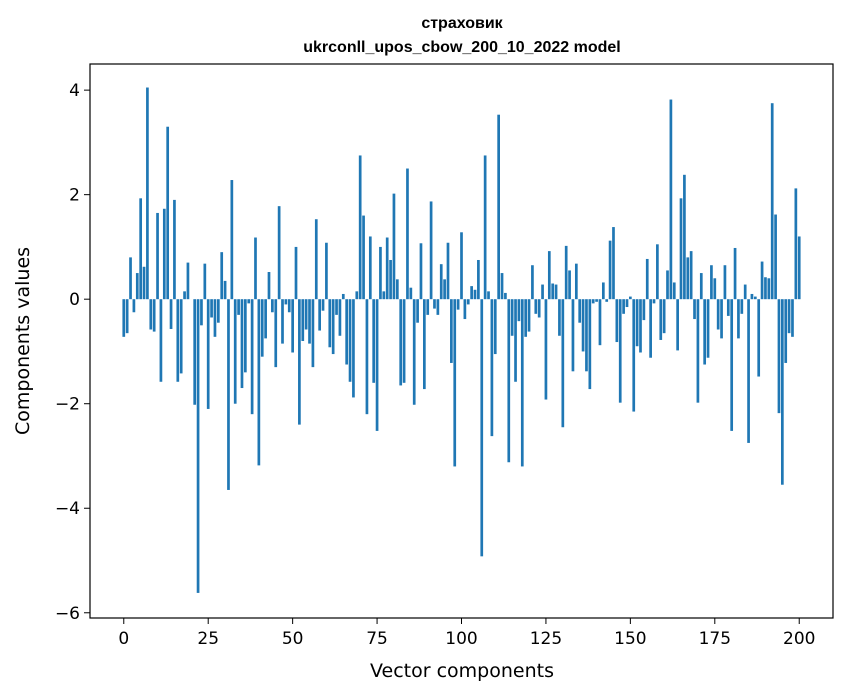 Image resolution: width=847 pixels, height=696 pixels. What do you see at coordinates (208, 639) in the screenshot?
I see `x-tick-label: 25` at bounding box center [208, 639].